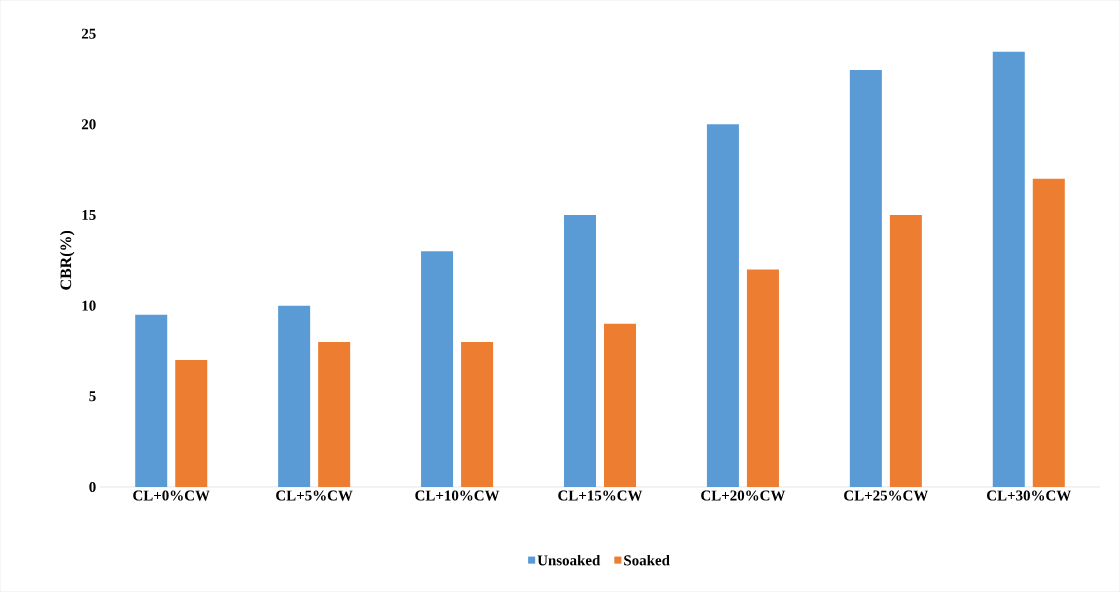 The height and width of the screenshot is (592, 1120). I want to click on y-tick-label: 0, so click(92, 487).